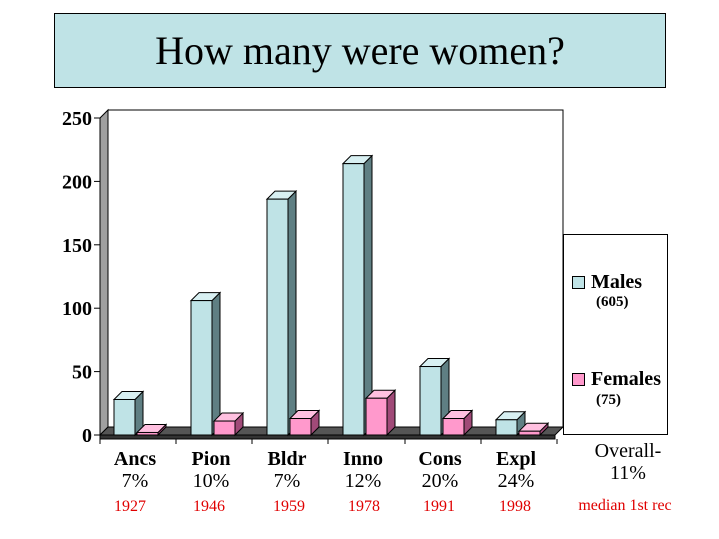 Image resolution: width=719 pixels, height=539 pixels. I want to click on y-tick-label: 0, so click(87, 436).